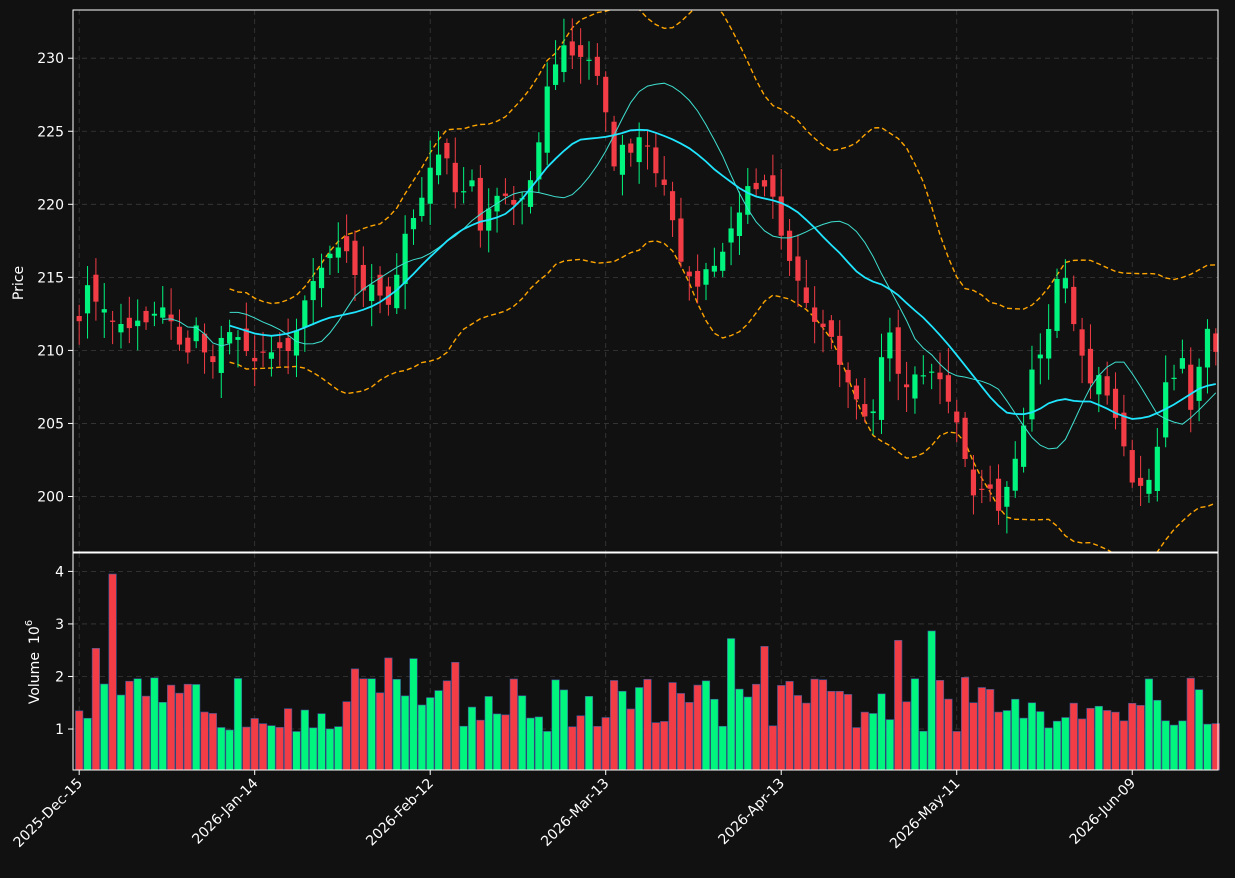 The width and height of the screenshot is (1235, 878). I want to click on price-axis-label: Price, so click(19, 283).